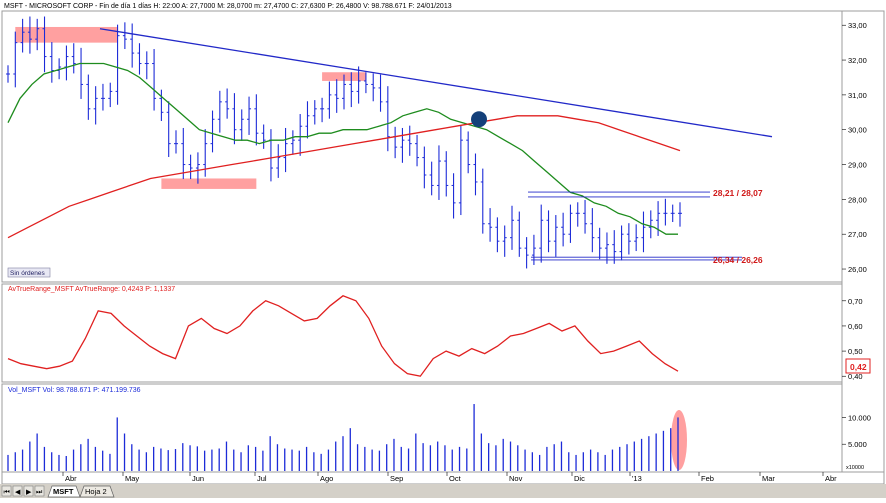 The width and height of the screenshot is (886, 503). I want to click on price-tick-label: 28,00, so click(857, 199).